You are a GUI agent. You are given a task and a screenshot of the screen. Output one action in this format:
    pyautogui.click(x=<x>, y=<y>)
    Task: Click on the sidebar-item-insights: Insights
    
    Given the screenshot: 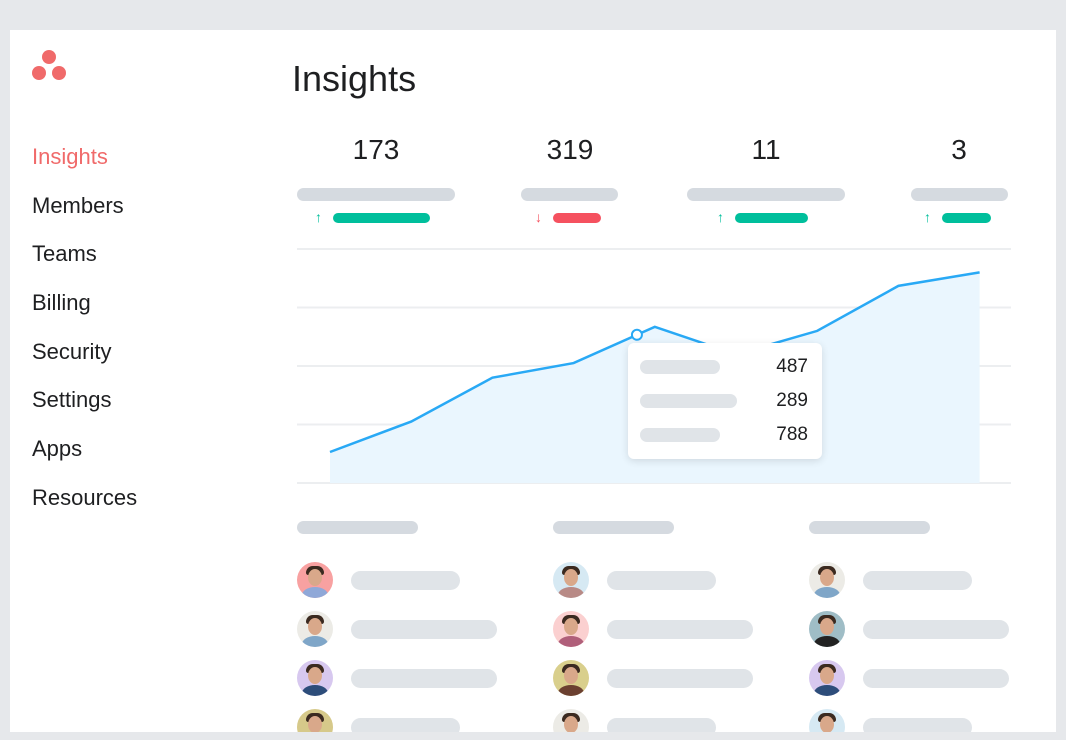 What is the action you would take?
    pyautogui.click(x=70, y=156)
    